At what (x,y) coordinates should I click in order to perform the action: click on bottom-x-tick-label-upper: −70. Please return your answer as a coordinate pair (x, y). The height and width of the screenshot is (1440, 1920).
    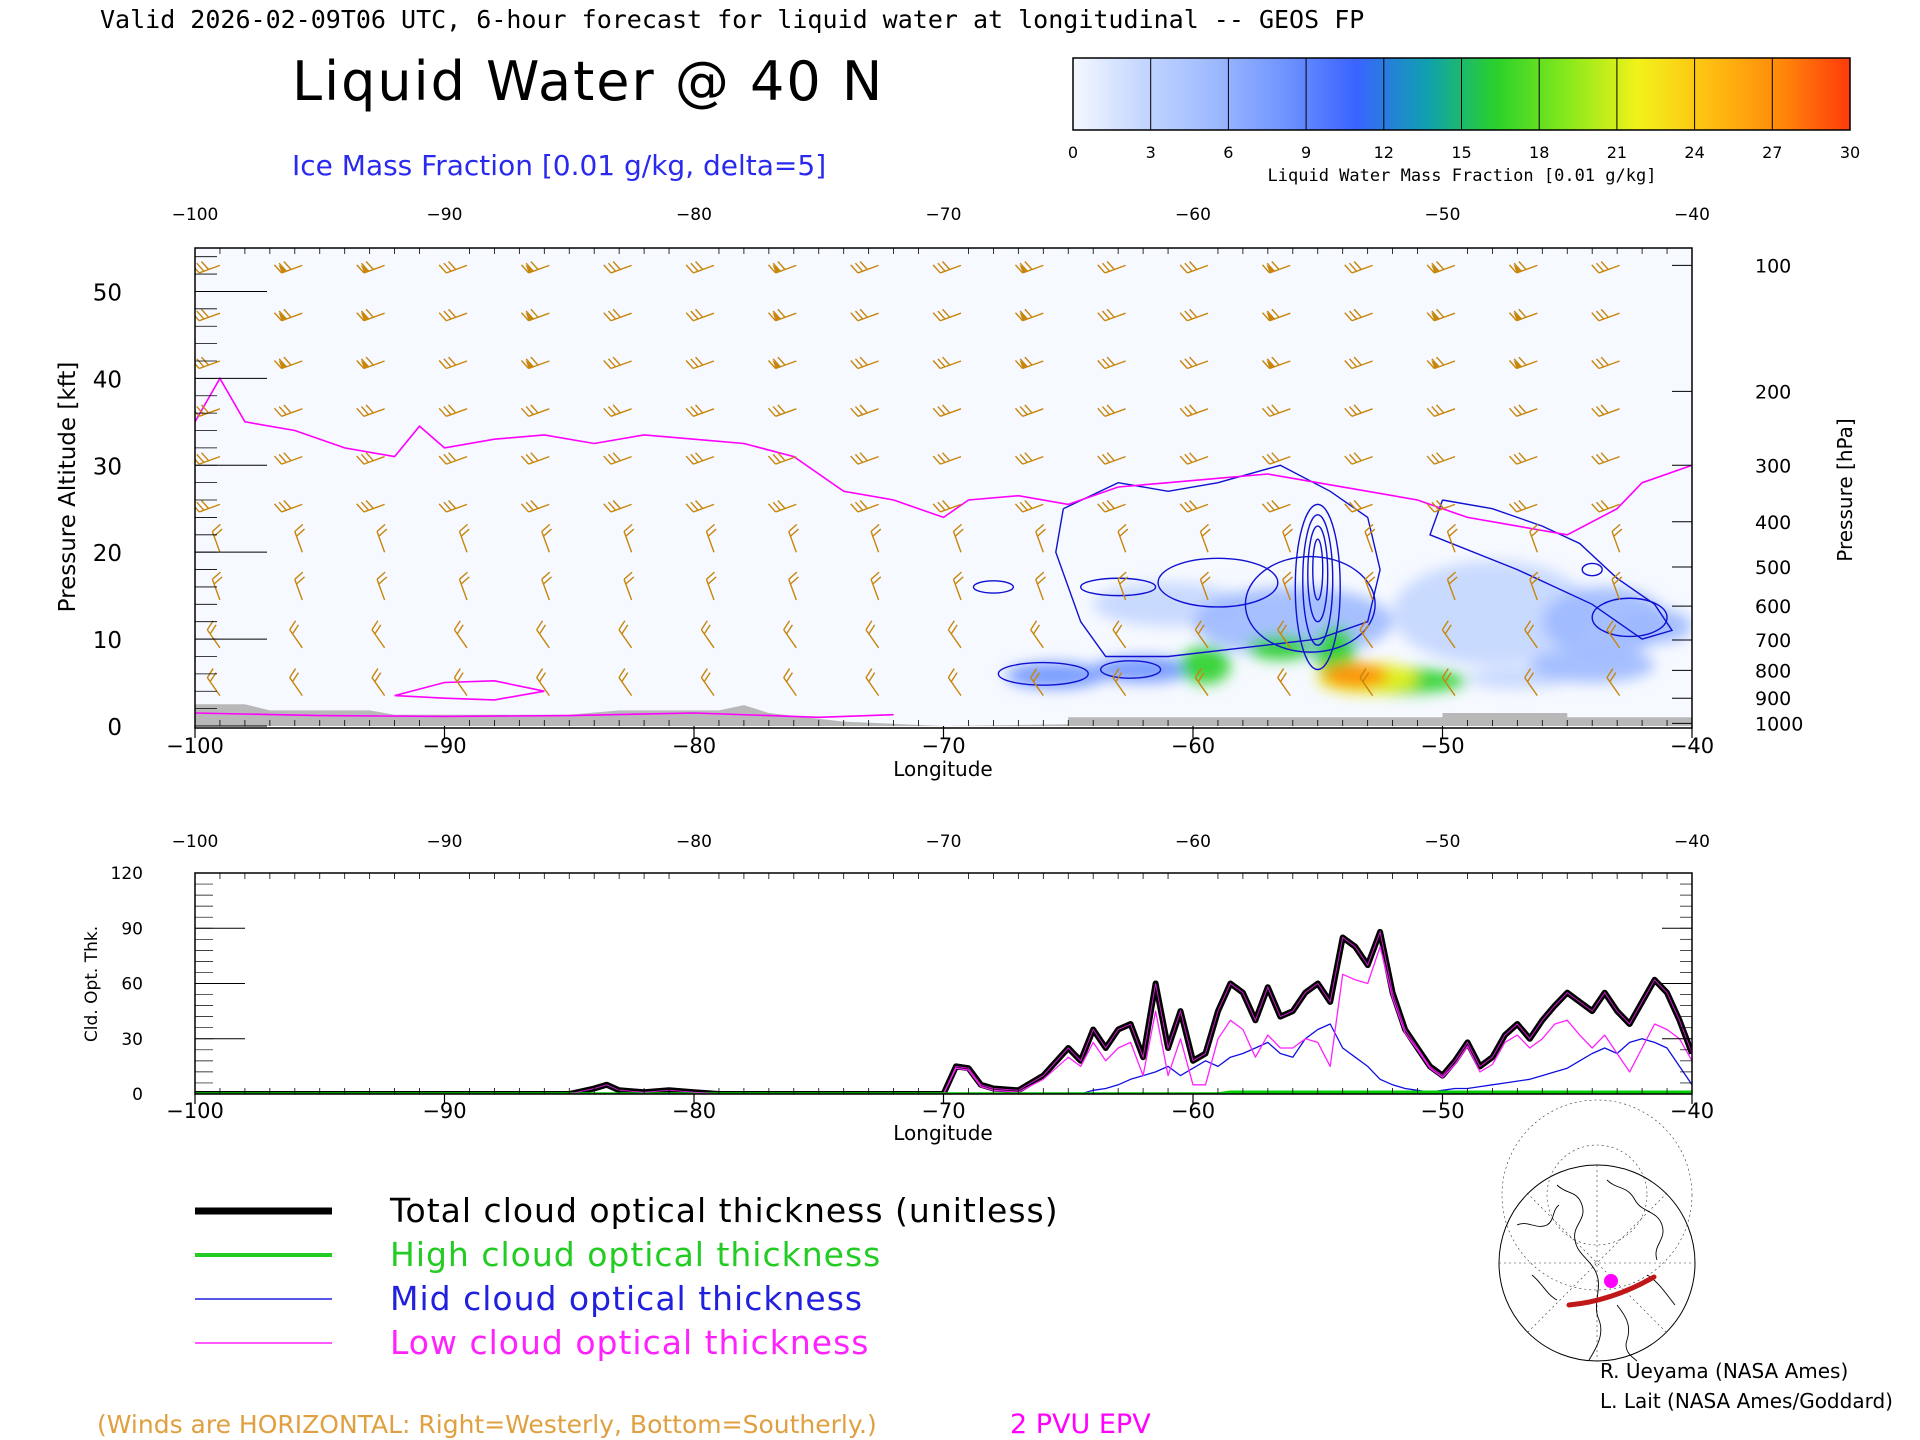
    Looking at the image, I should click on (944, 842).